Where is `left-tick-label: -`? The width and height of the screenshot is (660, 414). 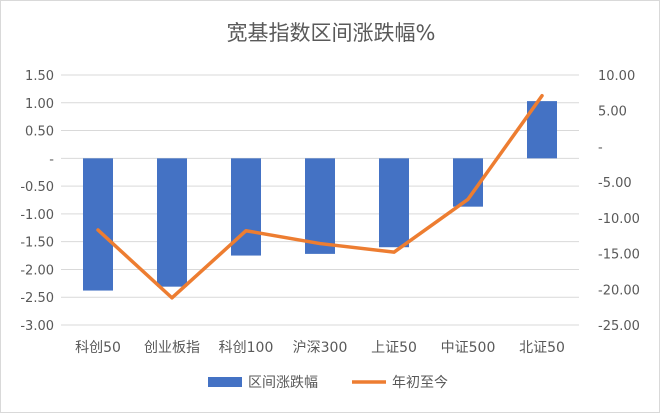 left-tick-label: - is located at coordinates (51, 159).